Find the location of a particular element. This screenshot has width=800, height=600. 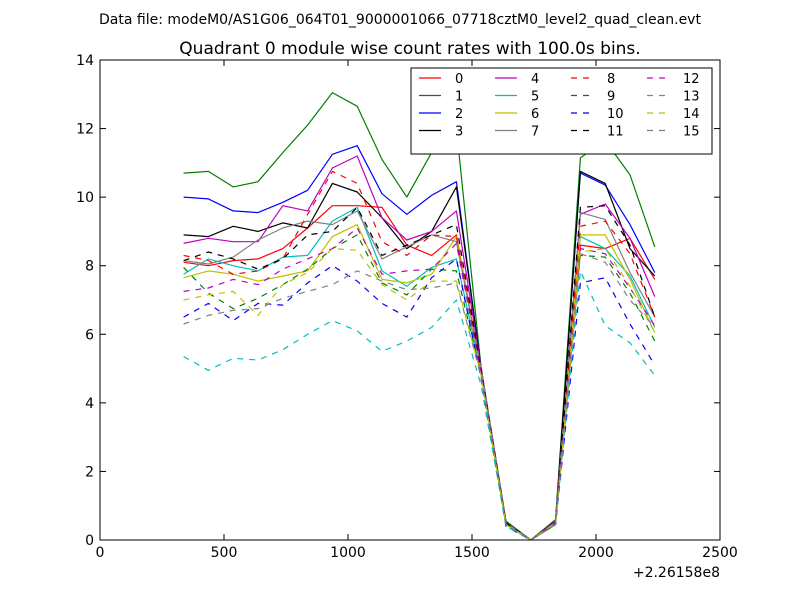

legend-label-8: 8 is located at coordinates (611, 79).